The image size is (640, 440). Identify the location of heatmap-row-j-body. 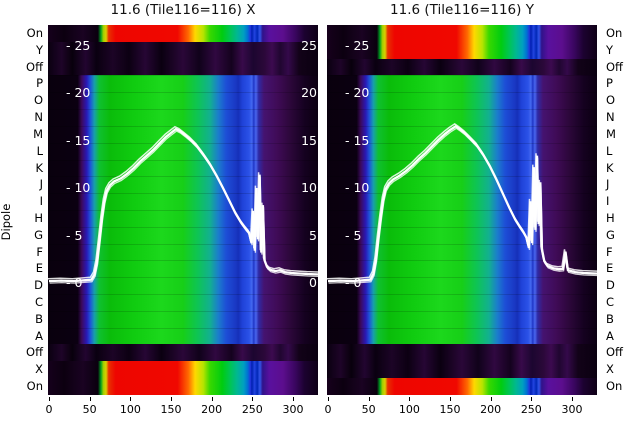
(462, 185).